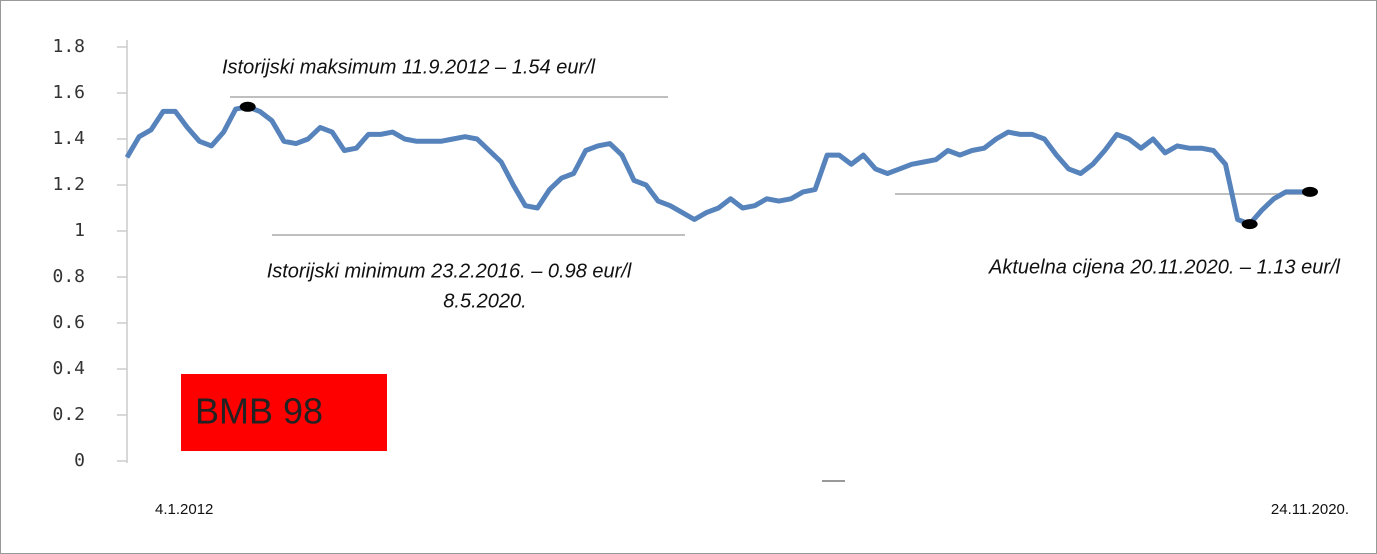  I want to click on annotation: 8.5.2020., so click(484, 301).